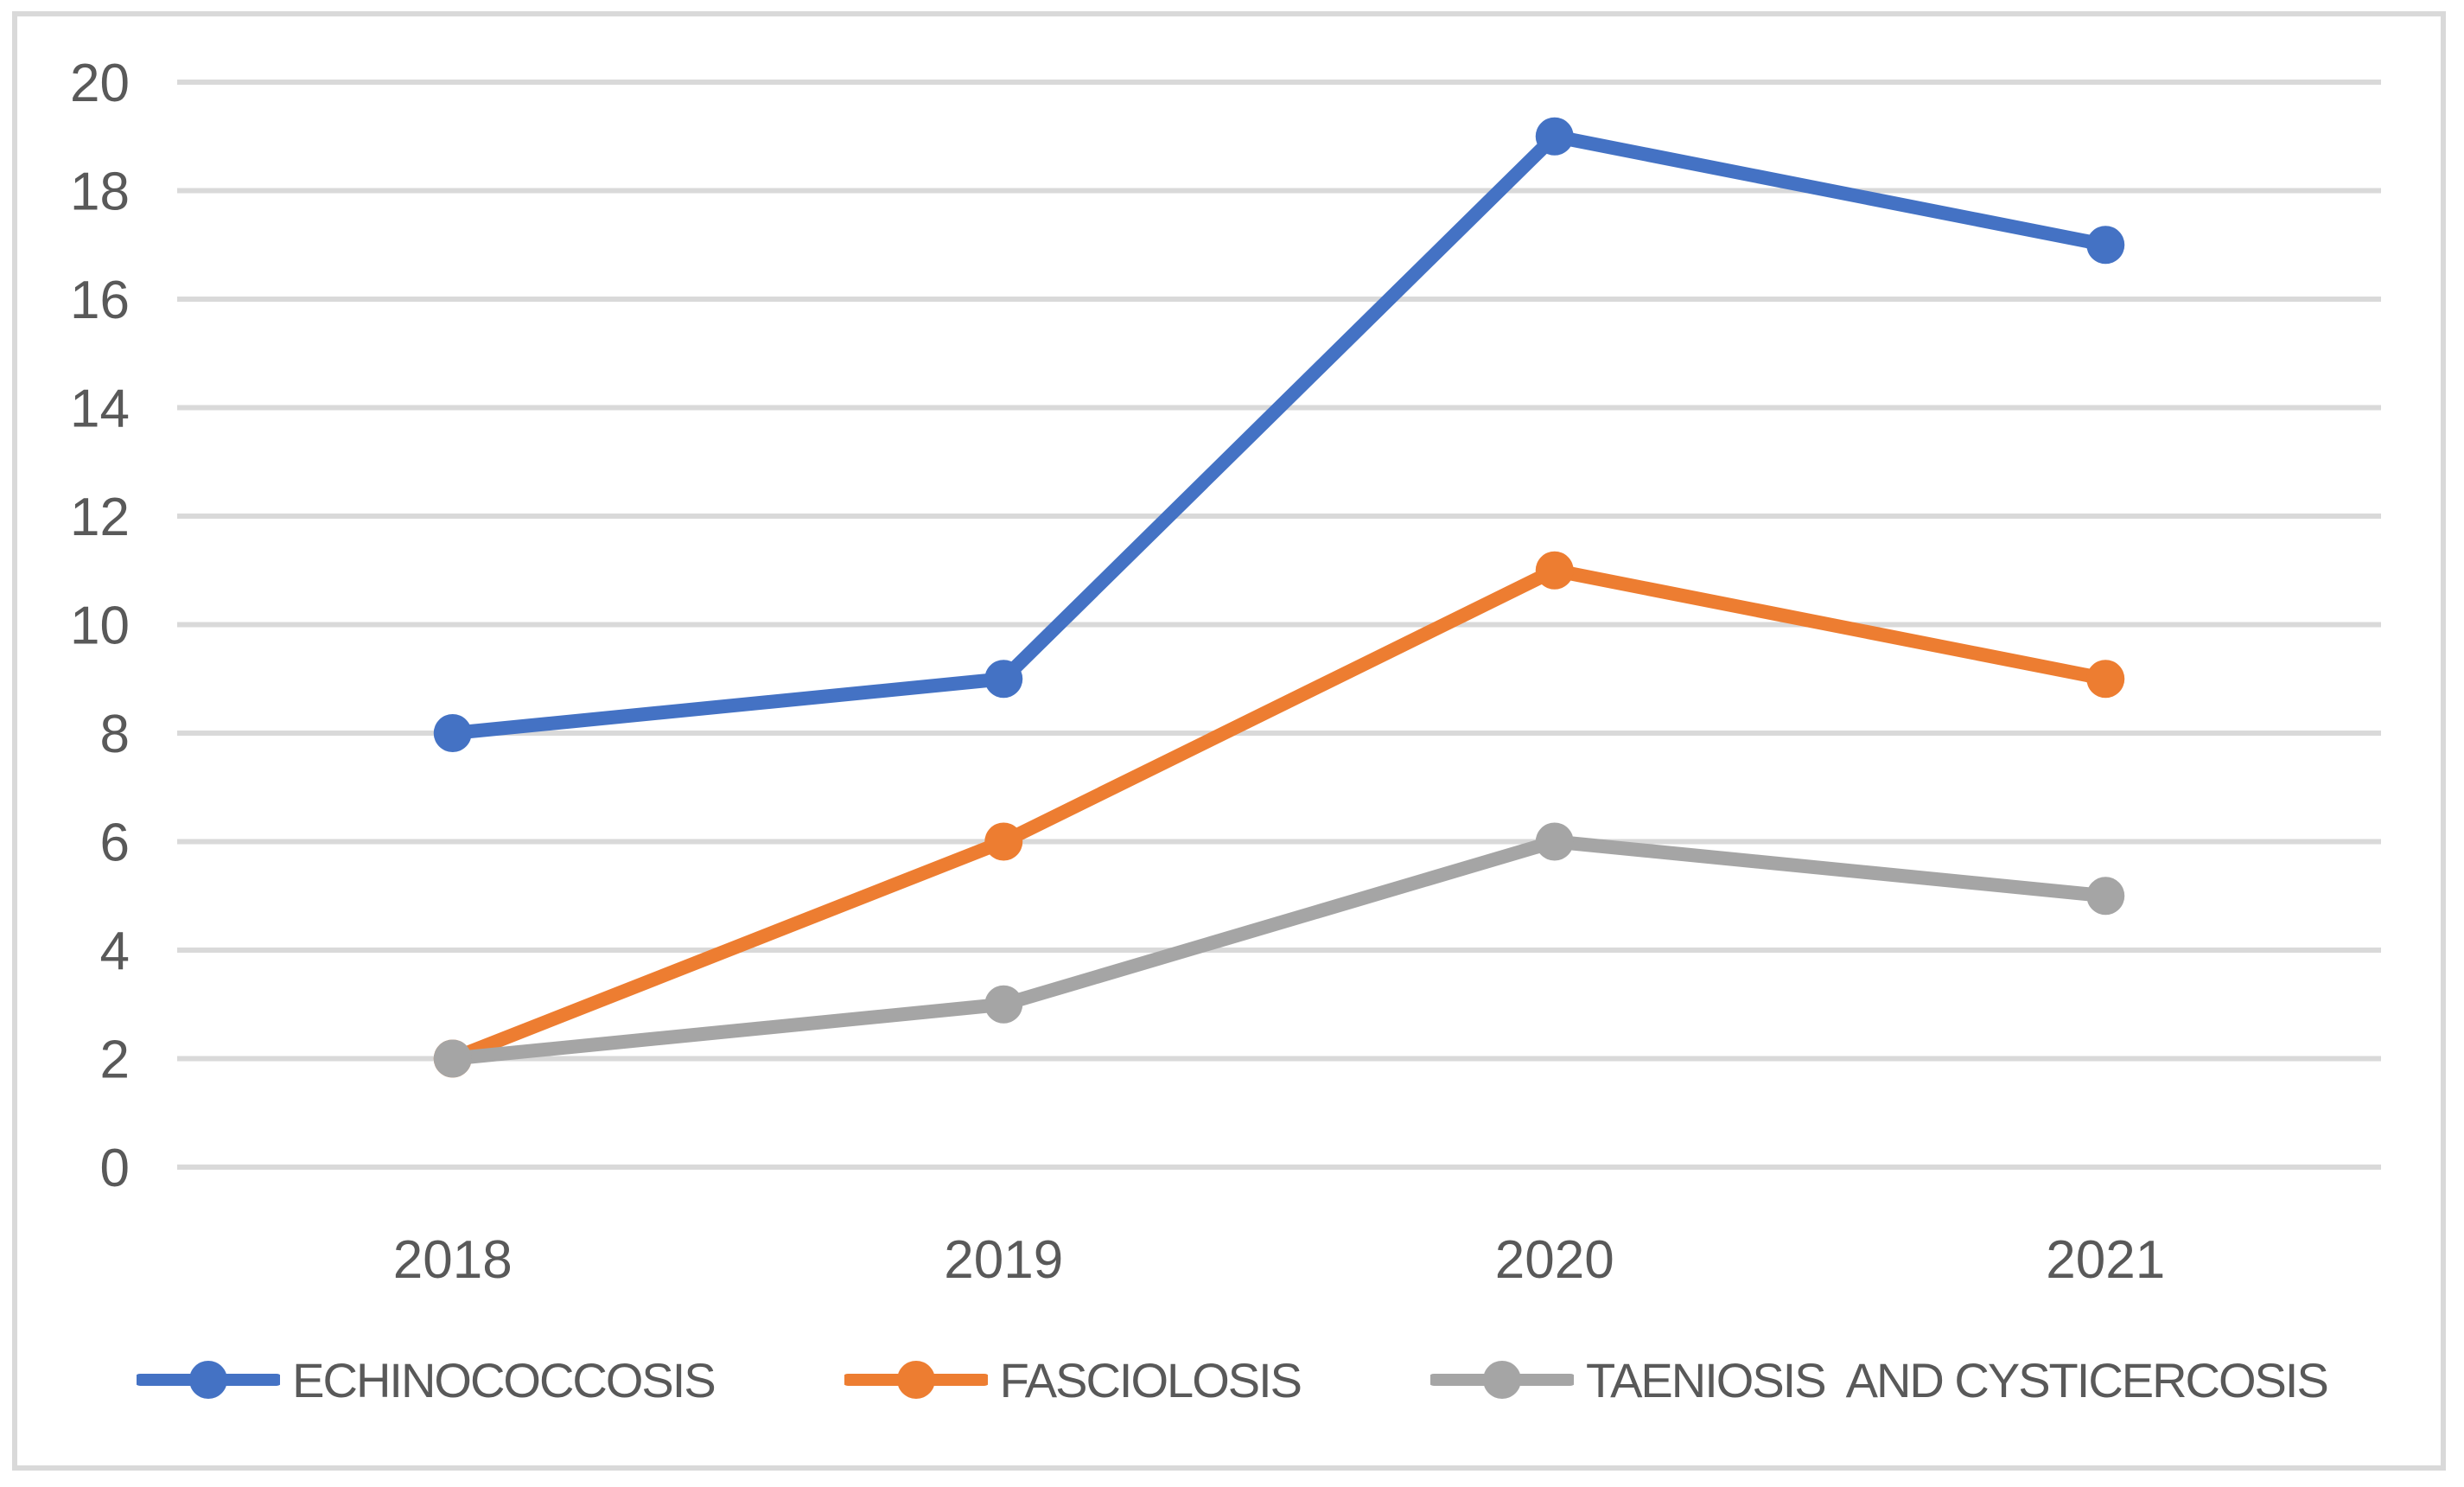 The image size is (2464, 1487). I want to click on y-tick-label: 12, so click(100, 517).